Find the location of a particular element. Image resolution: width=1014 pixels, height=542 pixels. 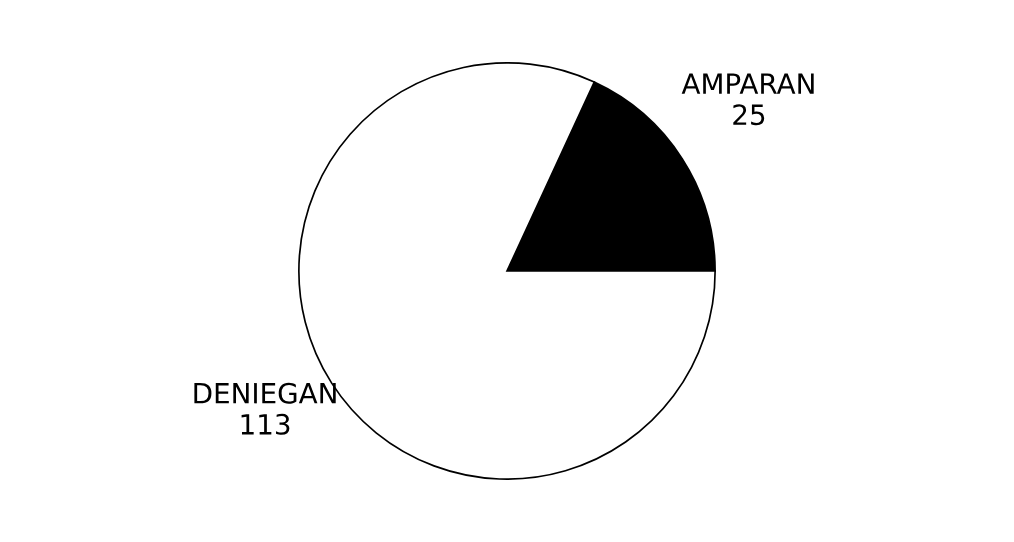

slice-label: DENIEGAN is located at coordinates (265, 393).